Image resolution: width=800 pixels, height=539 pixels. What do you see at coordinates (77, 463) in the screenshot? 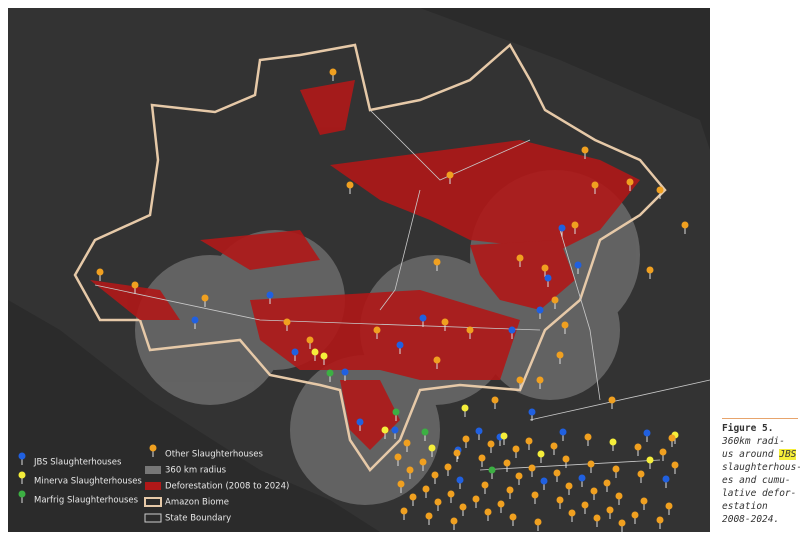
I see `legend-label: JBS Slaughterhouses` at bounding box center [77, 463].